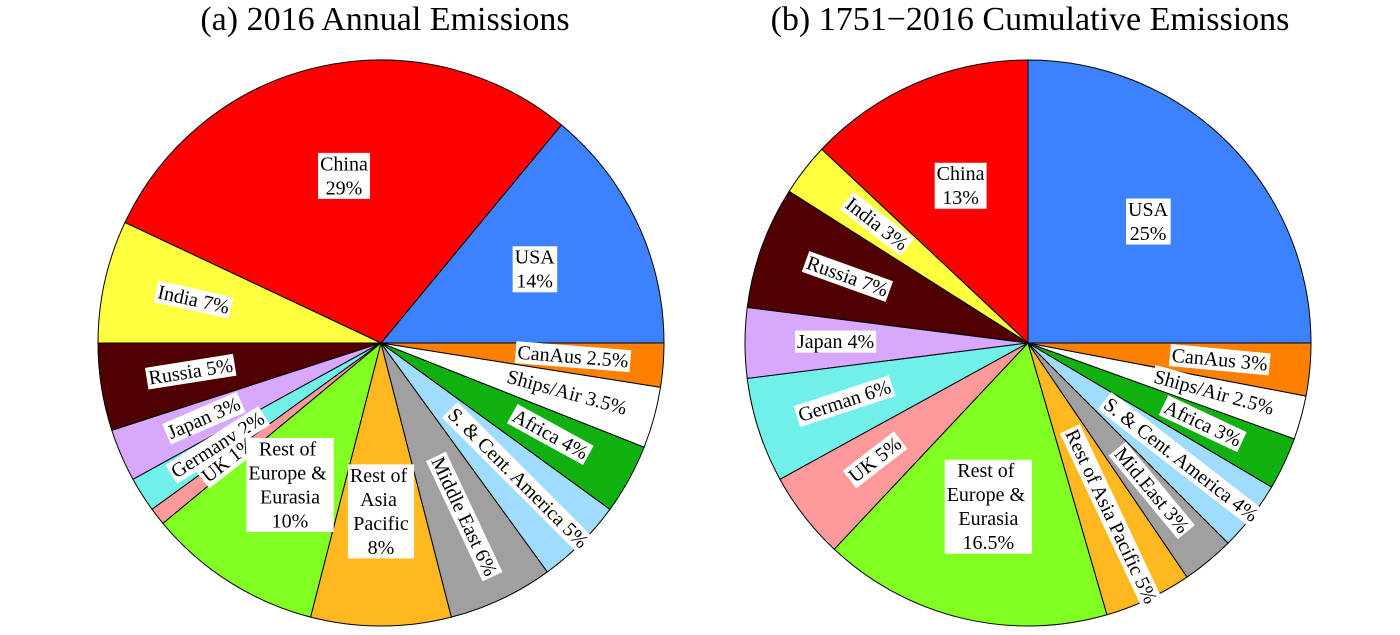 The image size is (1400, 635). What do you see at coordinates (607, 359) in the screenshot?
I see `value-label: 2.5%` at bounding box center [607, 359].